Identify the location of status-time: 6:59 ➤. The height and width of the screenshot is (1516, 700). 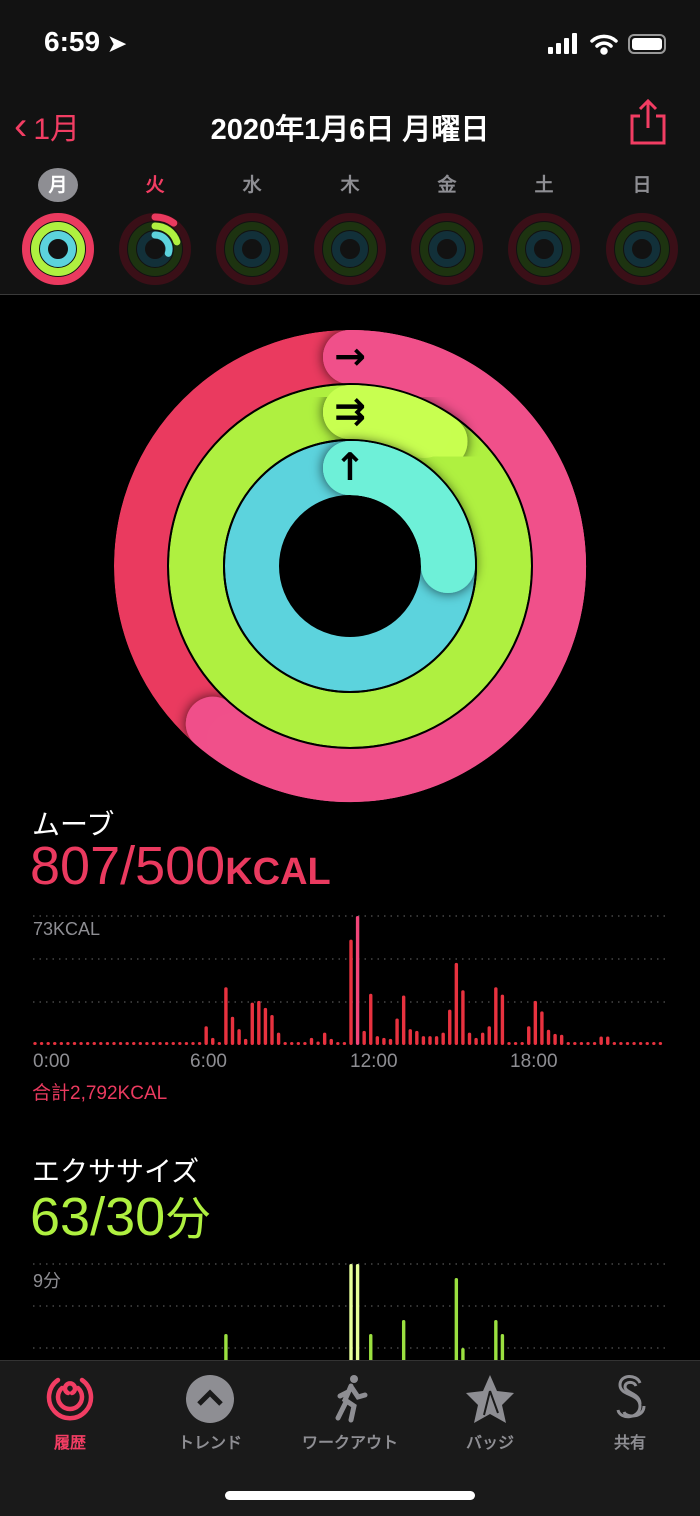
(85, 42).